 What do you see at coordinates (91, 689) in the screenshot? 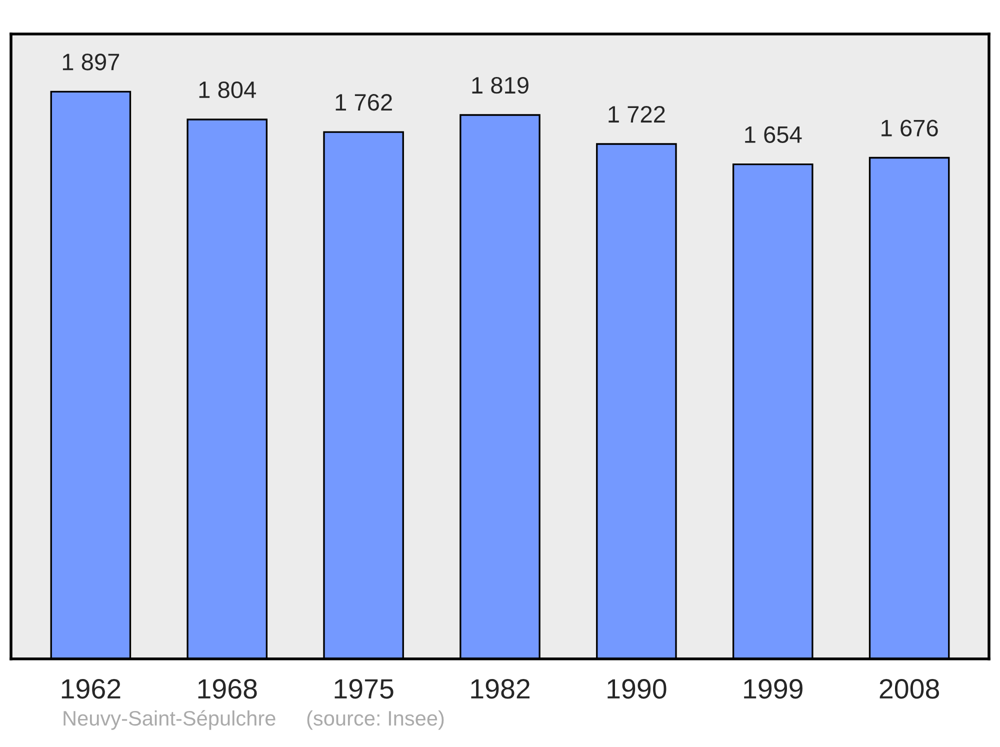
I see `x-tick-label: 1962` at bounding box center [91, 689].